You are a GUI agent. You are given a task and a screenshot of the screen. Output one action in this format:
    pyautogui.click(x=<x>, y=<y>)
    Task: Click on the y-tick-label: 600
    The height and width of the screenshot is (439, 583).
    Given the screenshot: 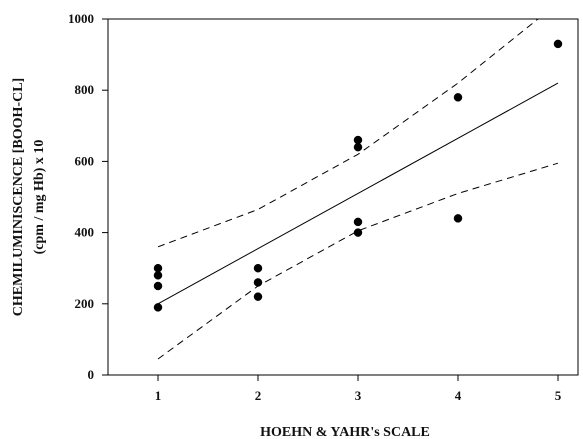 What is the action you would take?
    pyautogui.click(x=85, y=160)
    